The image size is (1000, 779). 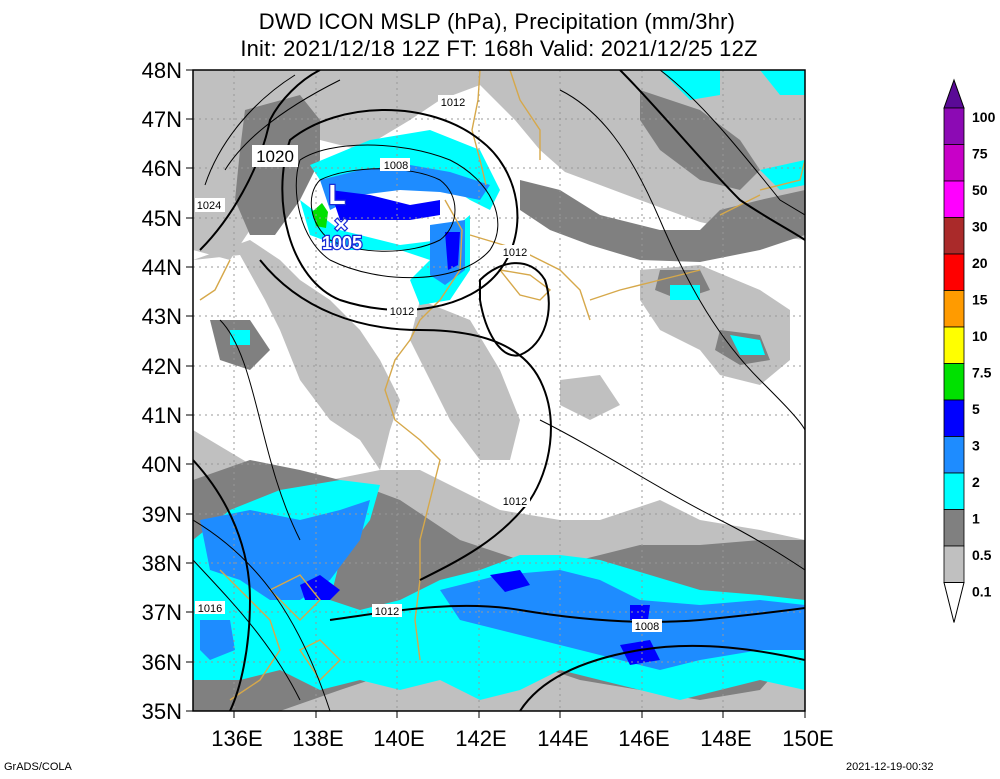 I want to click on footer-timestamp: 2021-12-19-00:32, so click(x=890, y=767).